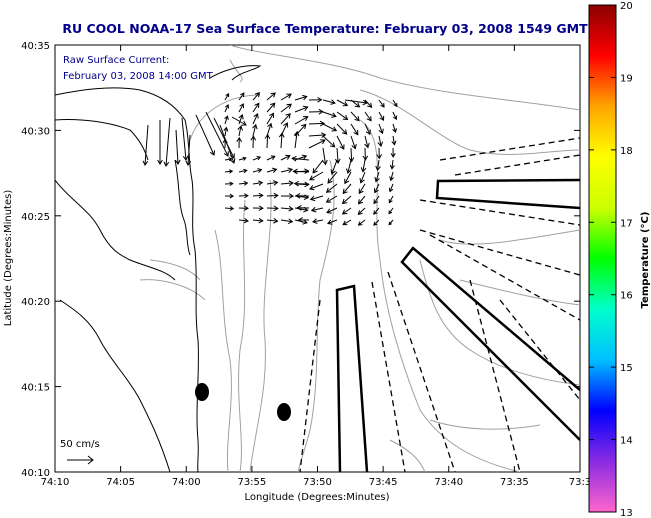  Describe the element at coordinates (55, 482) in the screenshot. I see `x-tick-label: 74:10` at that location.